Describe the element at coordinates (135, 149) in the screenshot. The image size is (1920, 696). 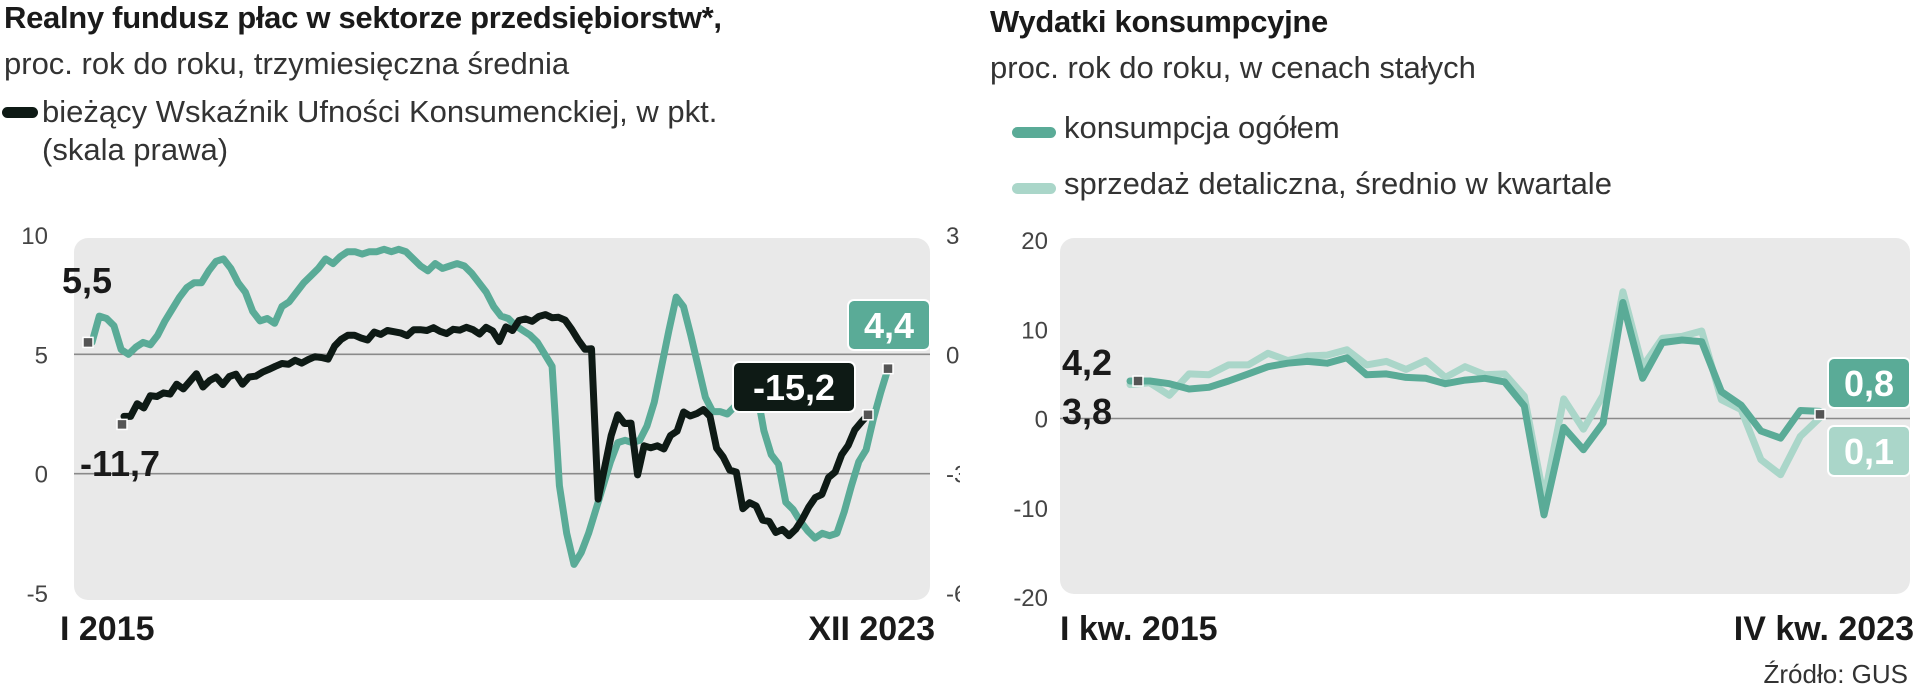
I see `legend-label-wuk-scale: (skala prawa)` at that location.